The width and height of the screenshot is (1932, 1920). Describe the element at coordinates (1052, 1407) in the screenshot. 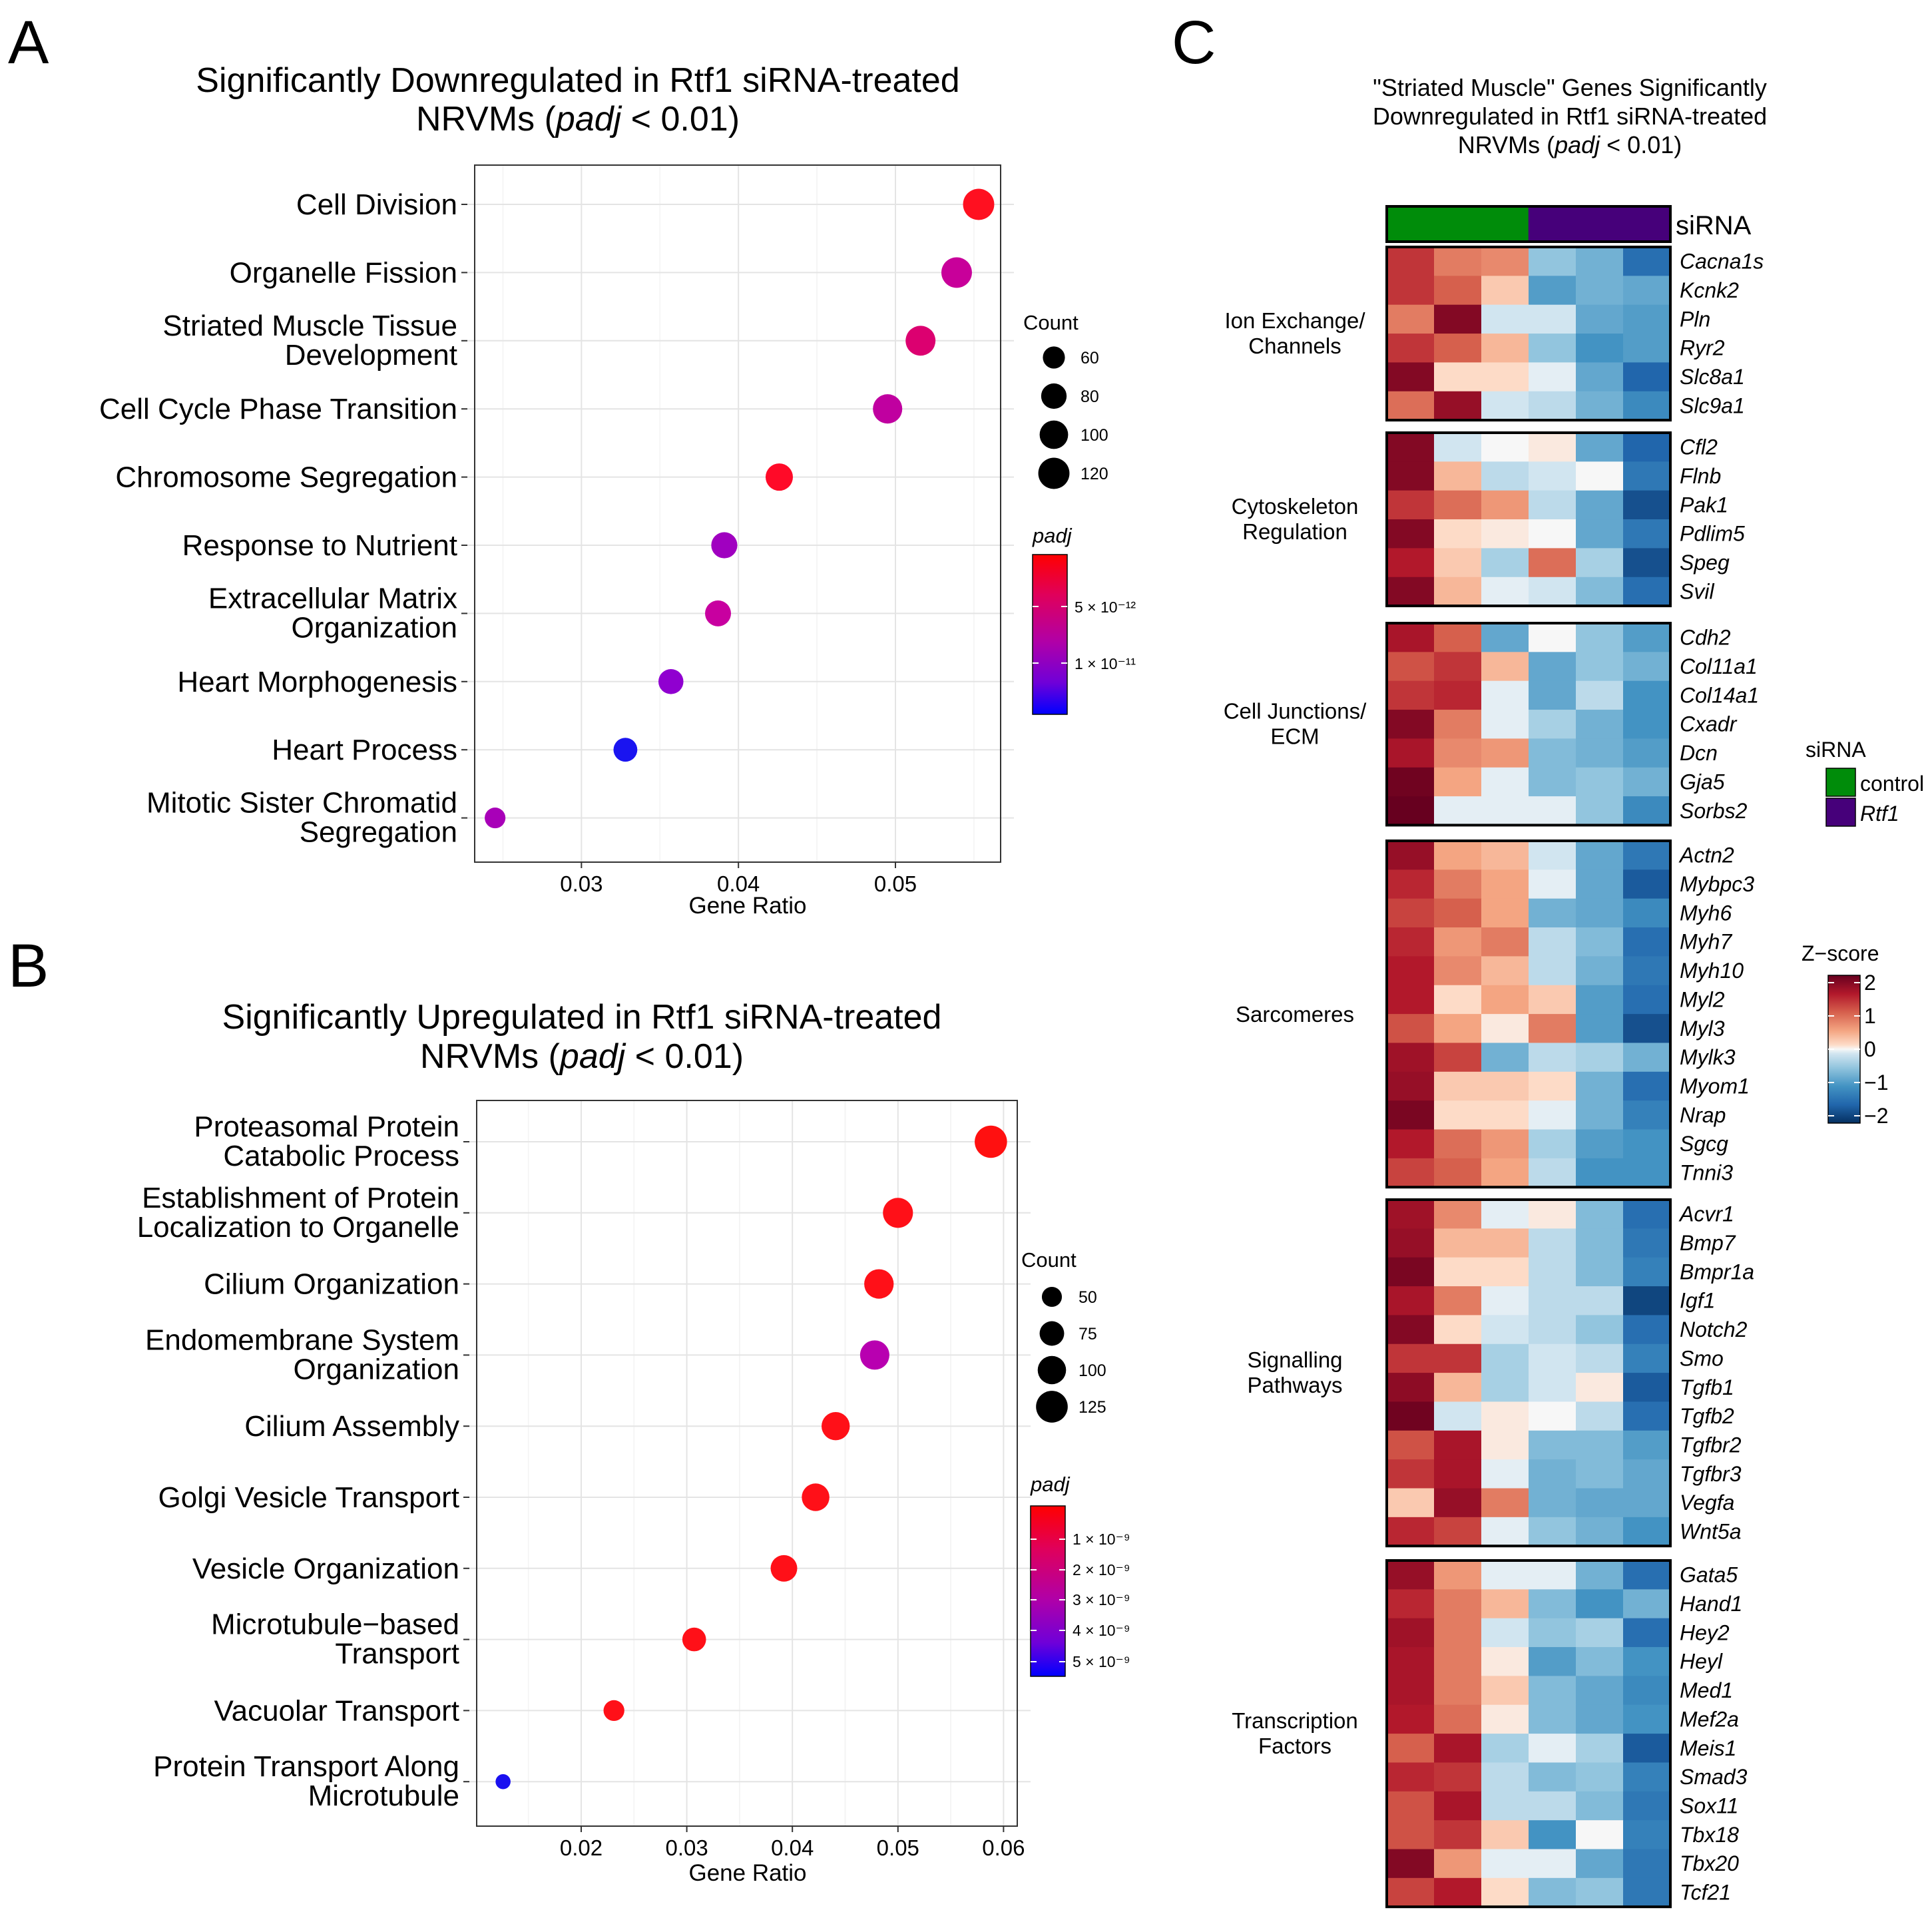

I see `panel-b-size-legend-dot` at that location.